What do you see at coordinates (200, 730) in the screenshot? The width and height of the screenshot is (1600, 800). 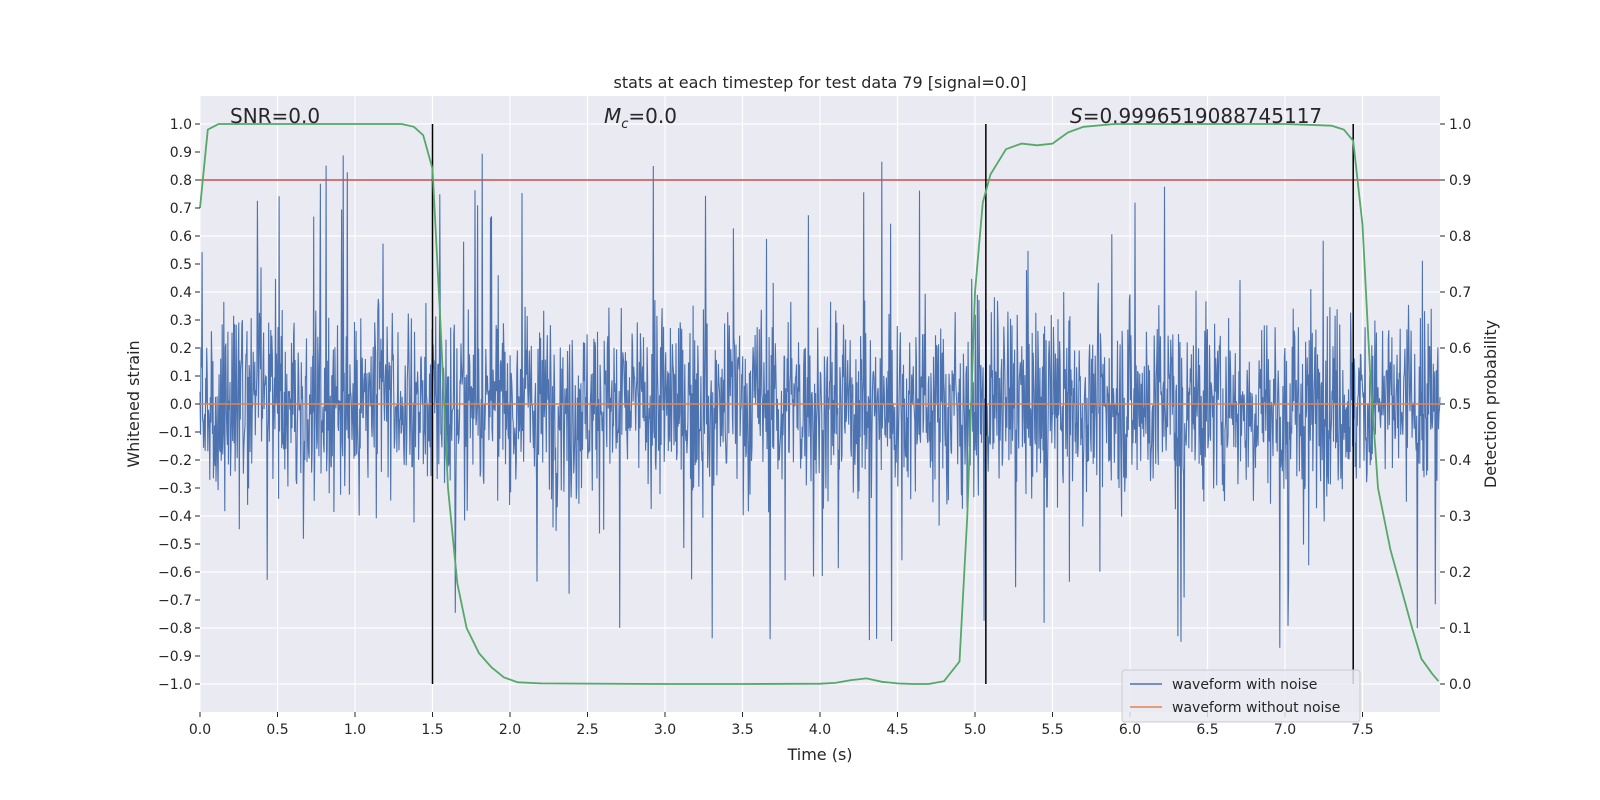 I see `x-tick-label: 0.0` at bounding box center [200, 730].